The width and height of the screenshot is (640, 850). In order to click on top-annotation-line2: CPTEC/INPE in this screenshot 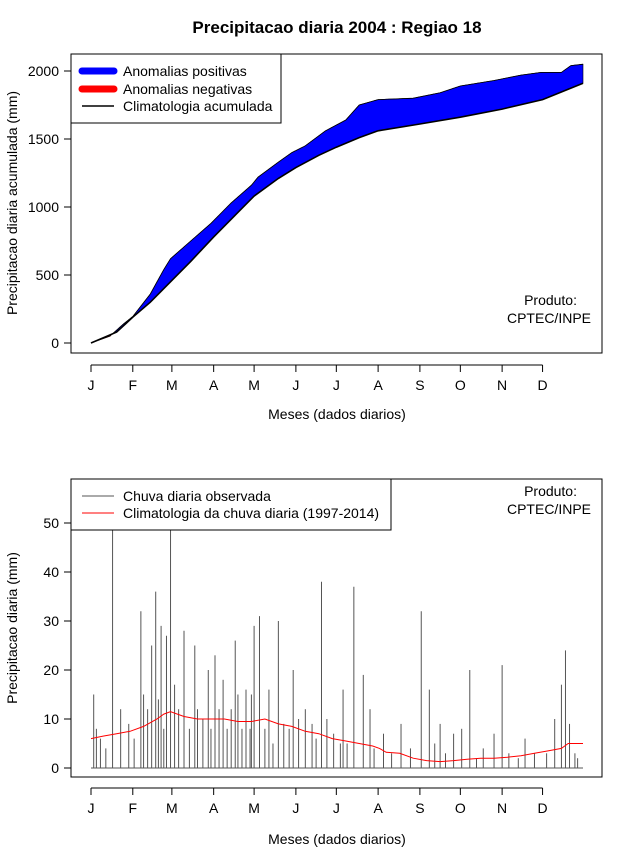, I will do `click(549, 318)`.